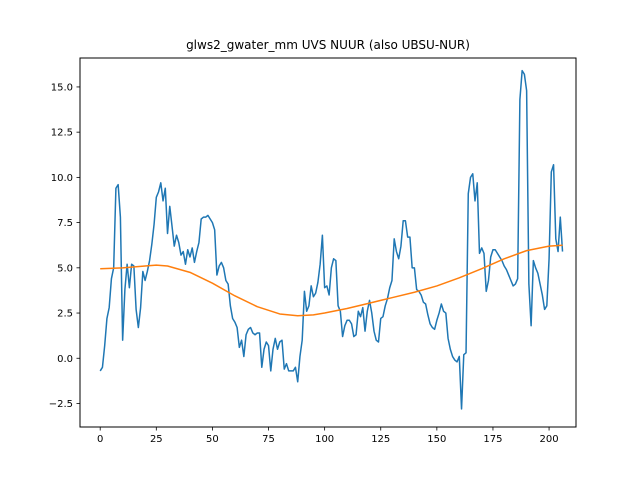 This screenshot has width=640, height=480. What do you see at coordinates (61, 404) in the screenshot?
I see `y-tick-label: −2.5` at bounding box center [61, 404].